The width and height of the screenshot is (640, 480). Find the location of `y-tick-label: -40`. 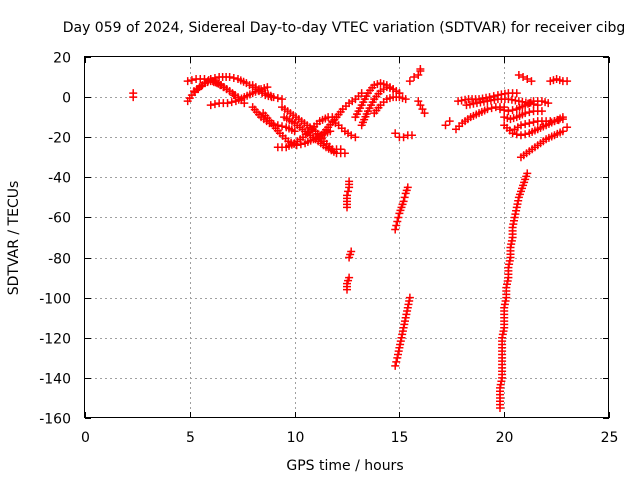

y-tick-label: -40 is located at coordinates (59, 179).